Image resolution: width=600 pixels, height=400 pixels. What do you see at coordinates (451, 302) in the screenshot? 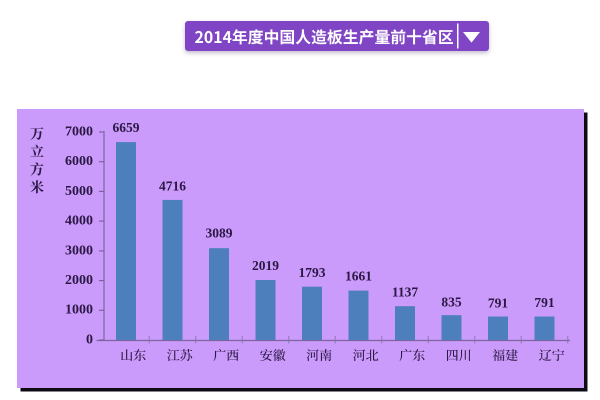
I see `svg-text: 835` at bounding box center [451, 302].